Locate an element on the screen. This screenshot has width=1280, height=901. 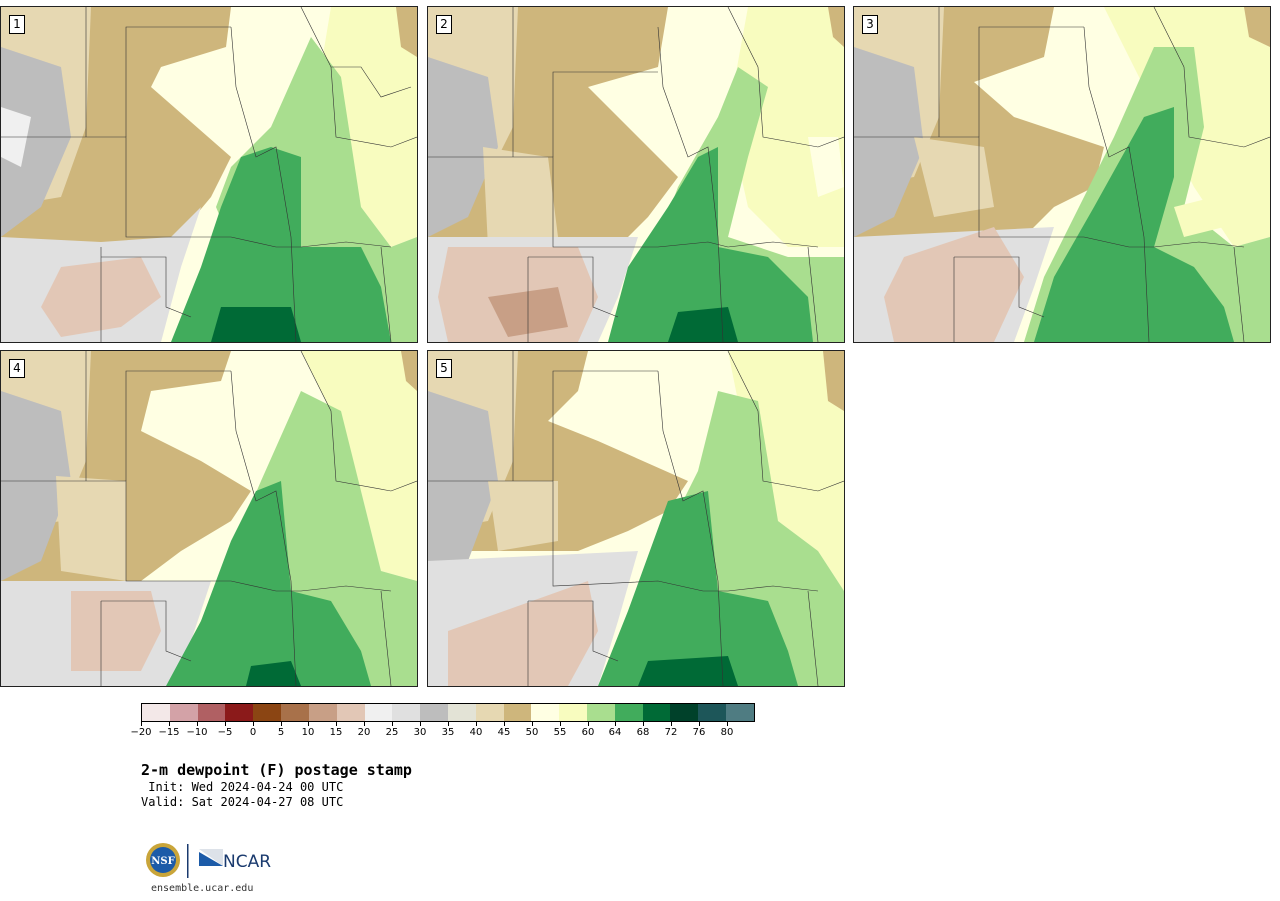
dewpoint-colorbar is located at coordinates (448, 712).